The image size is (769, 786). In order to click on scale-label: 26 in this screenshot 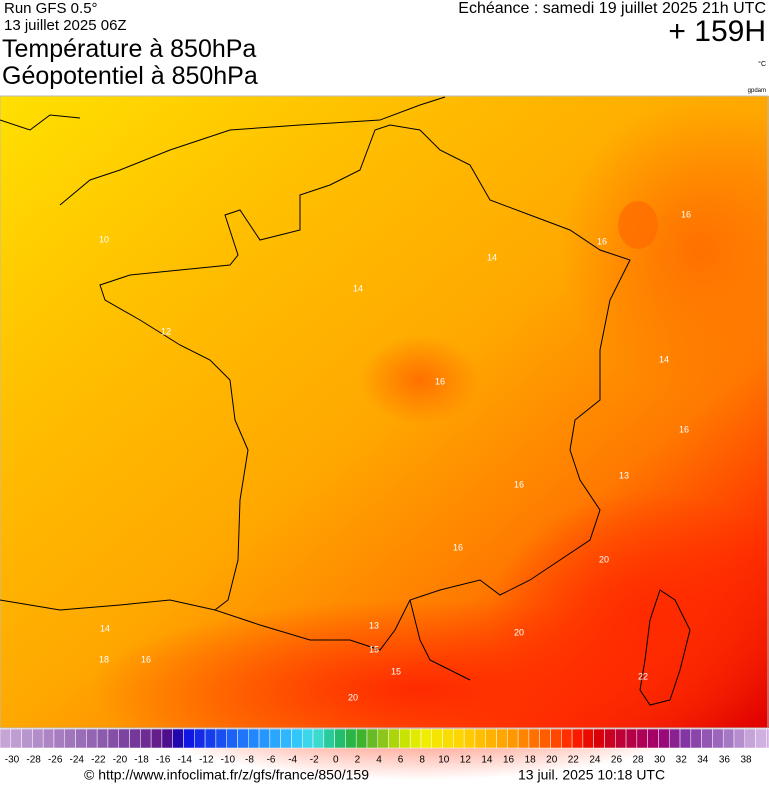, I will do `click(617, 760)`.